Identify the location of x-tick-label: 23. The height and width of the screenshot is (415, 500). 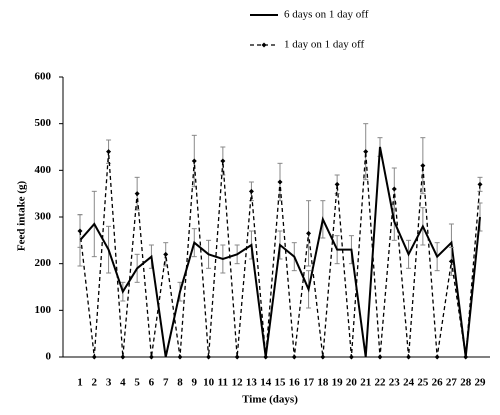
(395, 383).